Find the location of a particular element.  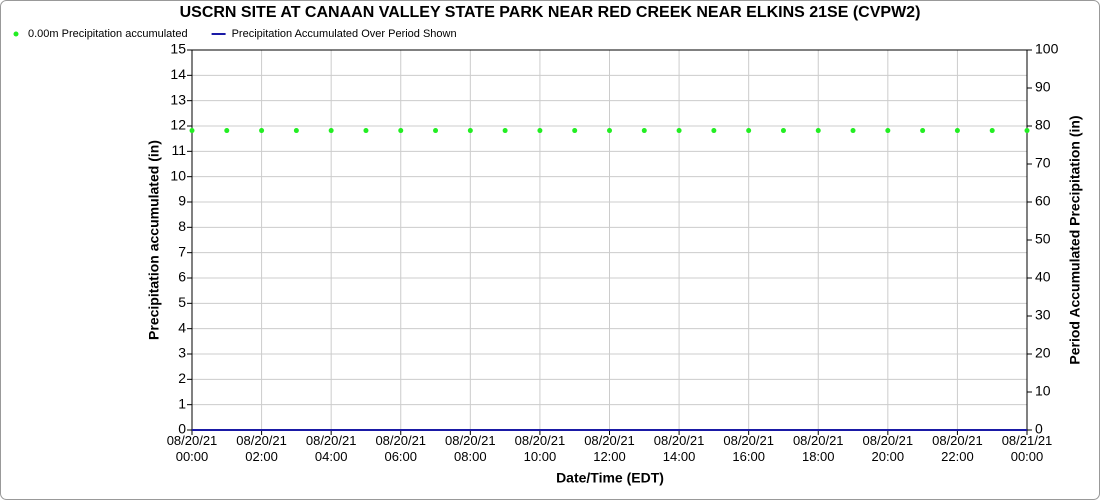

y-tick-label: 10 is located at coordinates (178, 175).